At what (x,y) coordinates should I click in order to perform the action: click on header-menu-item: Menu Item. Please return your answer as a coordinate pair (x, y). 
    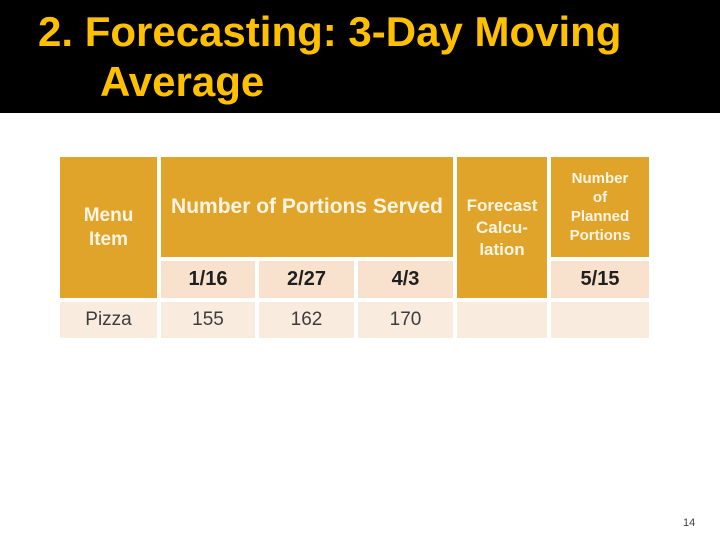
    Looking at the image, I should click on (108, 227).